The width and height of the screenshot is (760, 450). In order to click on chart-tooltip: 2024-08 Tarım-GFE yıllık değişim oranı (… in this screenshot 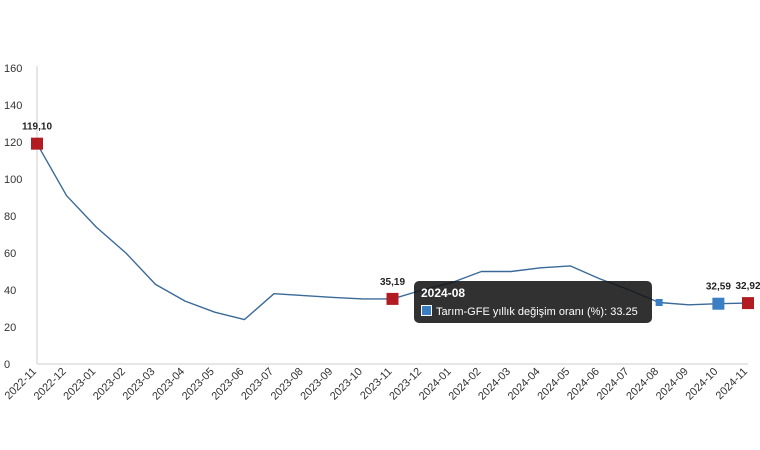, I will do `click(533, 302)`.